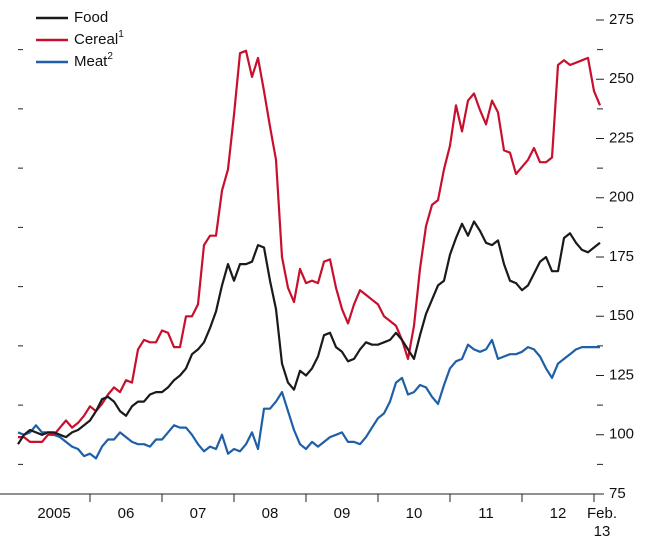 The width and height of the screenshot is (651, 544). I want to click on x-tick-label: 10, so click(414, 513).